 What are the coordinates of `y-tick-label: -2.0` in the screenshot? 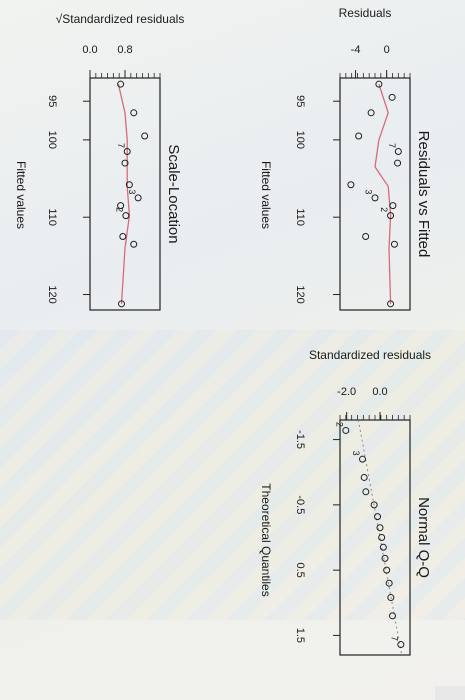 It's located at (346, 392).